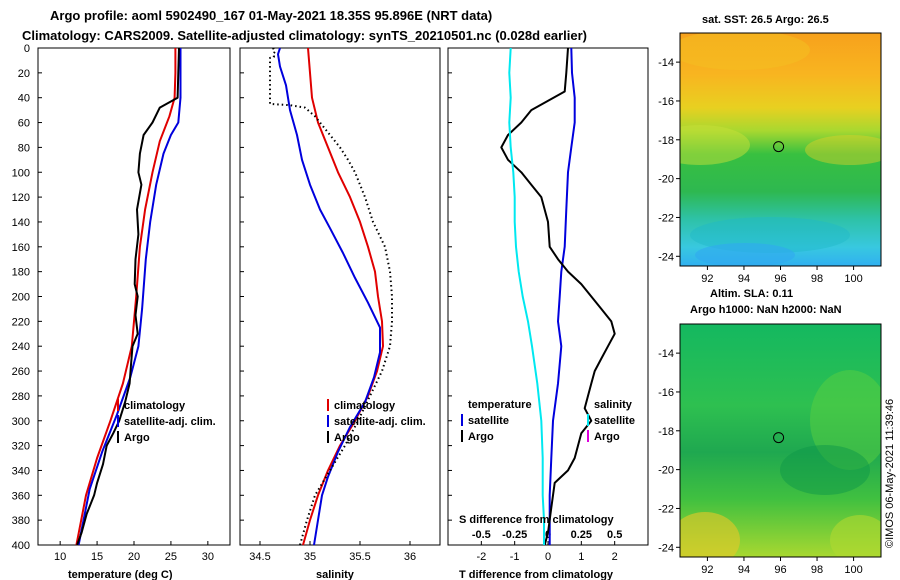 The height and width of the screenshot is (580, 900). Describe the element at coordinates (765, 20) in the screenshot. I see `sst-map-title: sat. SST: 26.5 Argo: 26.5` at that location.